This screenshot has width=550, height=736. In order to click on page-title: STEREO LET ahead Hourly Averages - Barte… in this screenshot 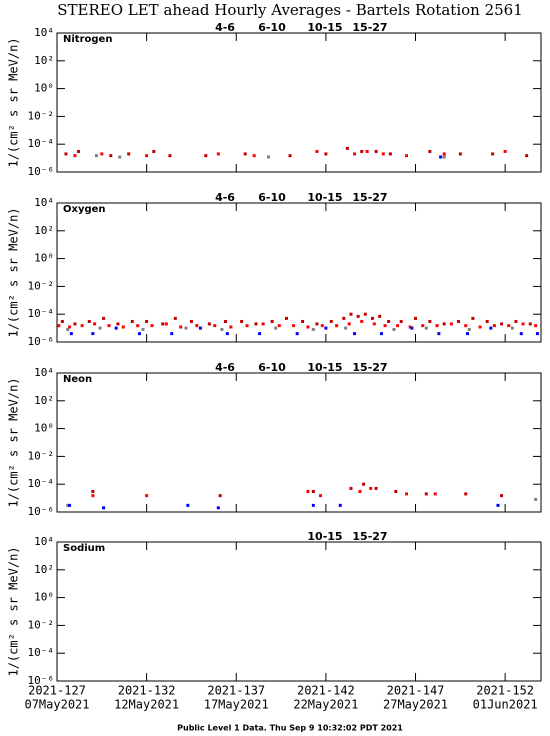, I will do `click(290, 10)`.